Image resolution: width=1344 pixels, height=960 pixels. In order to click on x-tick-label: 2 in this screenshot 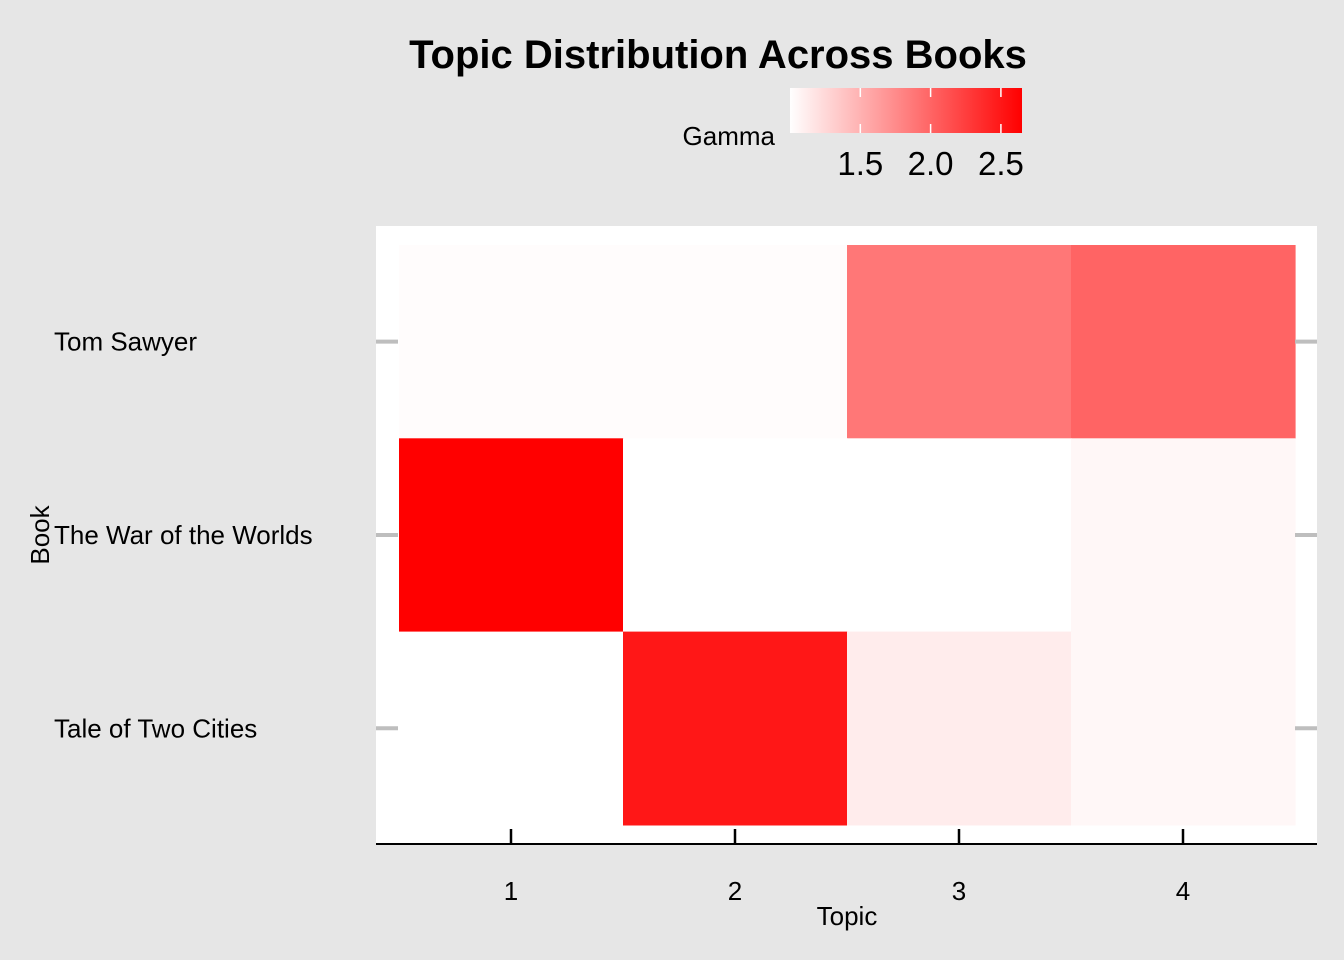, I will do `click(735, 891)`.